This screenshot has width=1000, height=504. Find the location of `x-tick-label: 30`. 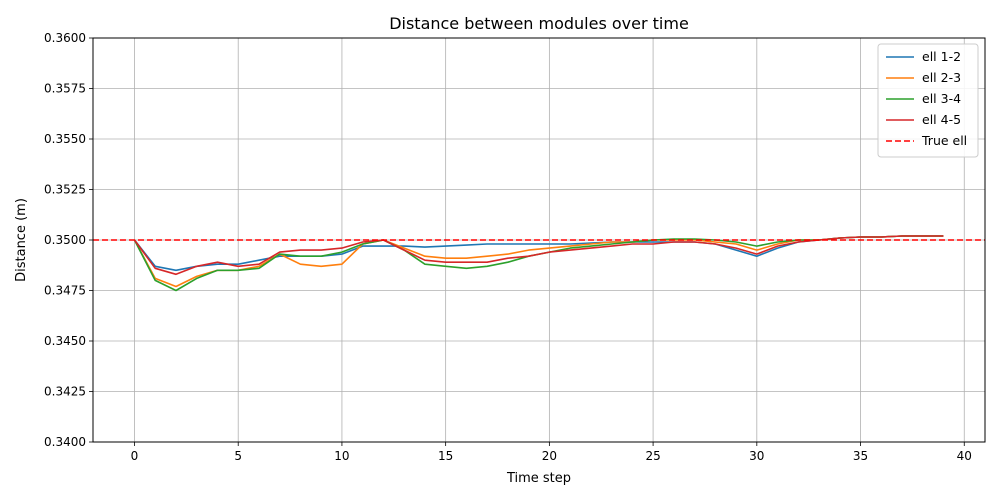

x-tick-label: 30 is located at coordinates (756, 456).